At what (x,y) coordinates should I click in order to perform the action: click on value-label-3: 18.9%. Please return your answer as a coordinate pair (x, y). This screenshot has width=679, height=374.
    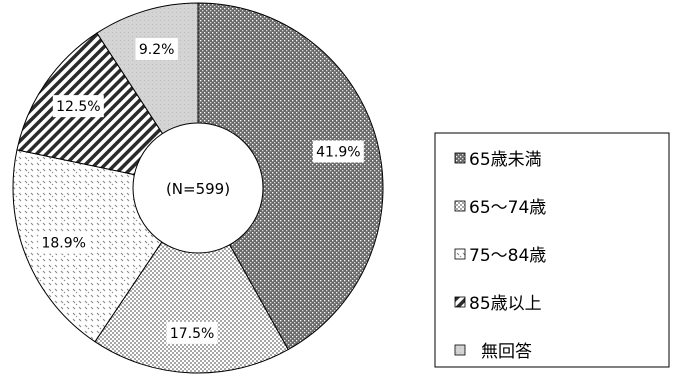
    Looking at the image, I should click on (63, 244).